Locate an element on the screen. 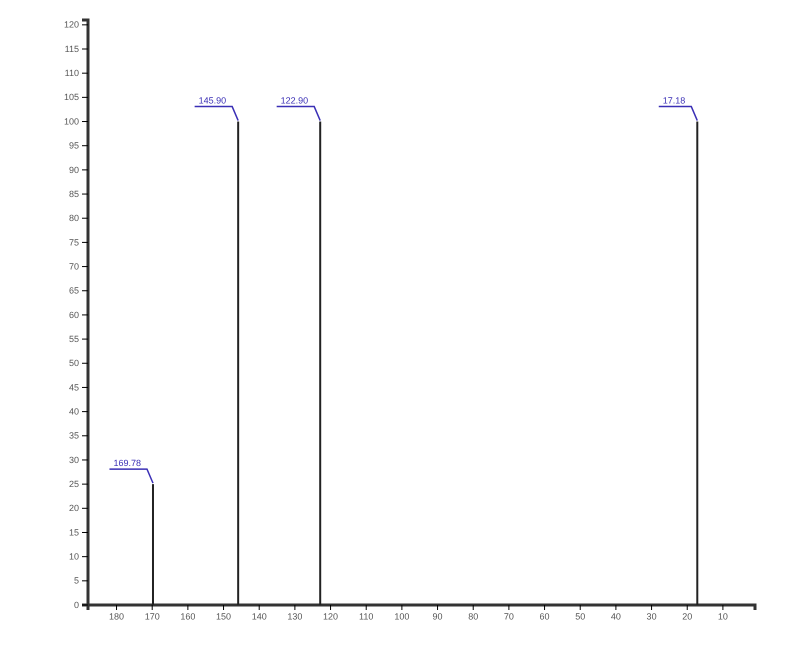 Image resolution: width=801 pixels, height=666 pixels. y-tick-label: 15 is located at coordinates (73, 532).